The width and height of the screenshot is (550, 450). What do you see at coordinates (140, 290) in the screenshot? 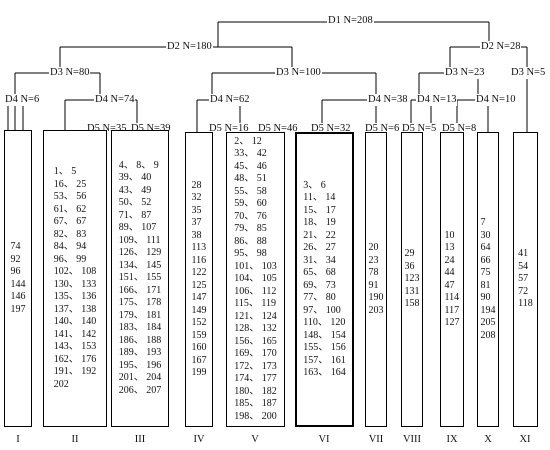
I see `cluster-member-row: 166、 171` at bounding box center [140, 290].